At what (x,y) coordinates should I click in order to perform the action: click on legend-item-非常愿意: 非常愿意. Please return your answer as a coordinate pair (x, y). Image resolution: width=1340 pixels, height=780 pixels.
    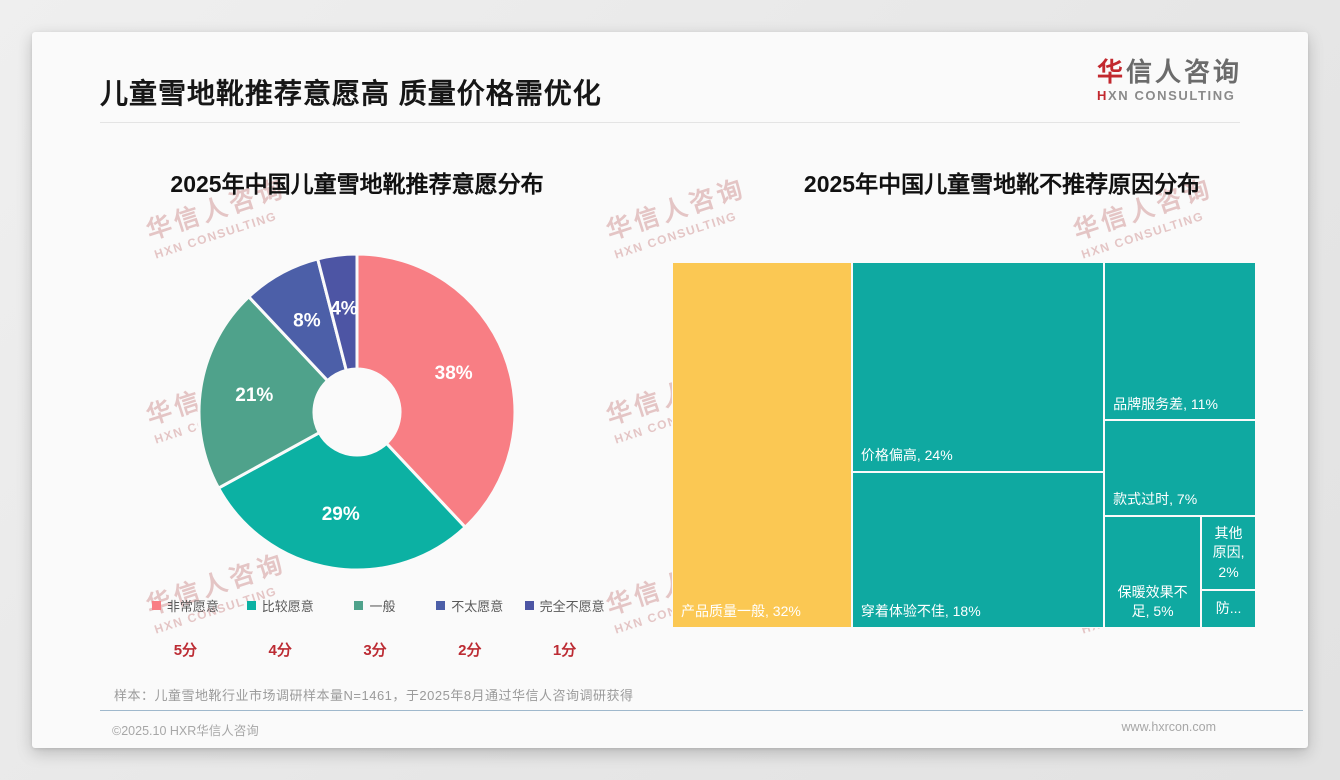
    Looking at the image, I should click on (185, 605).